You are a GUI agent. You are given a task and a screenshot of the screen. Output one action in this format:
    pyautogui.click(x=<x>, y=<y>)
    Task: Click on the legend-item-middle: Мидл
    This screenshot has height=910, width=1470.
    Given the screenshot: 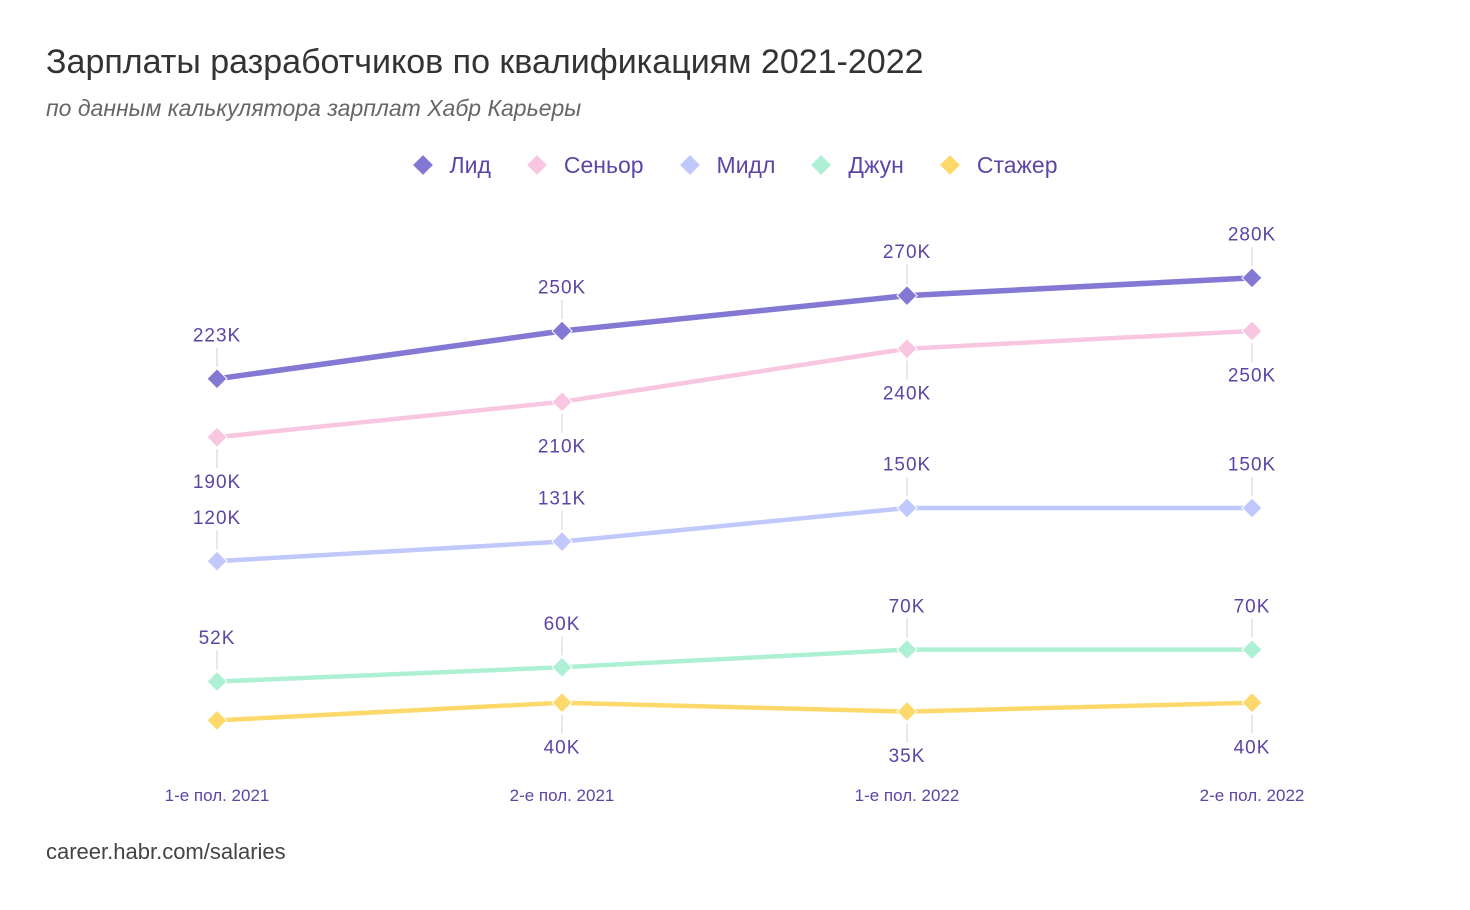 What is the action you would take?
    pyautogui.click(x=727, y=165)
    